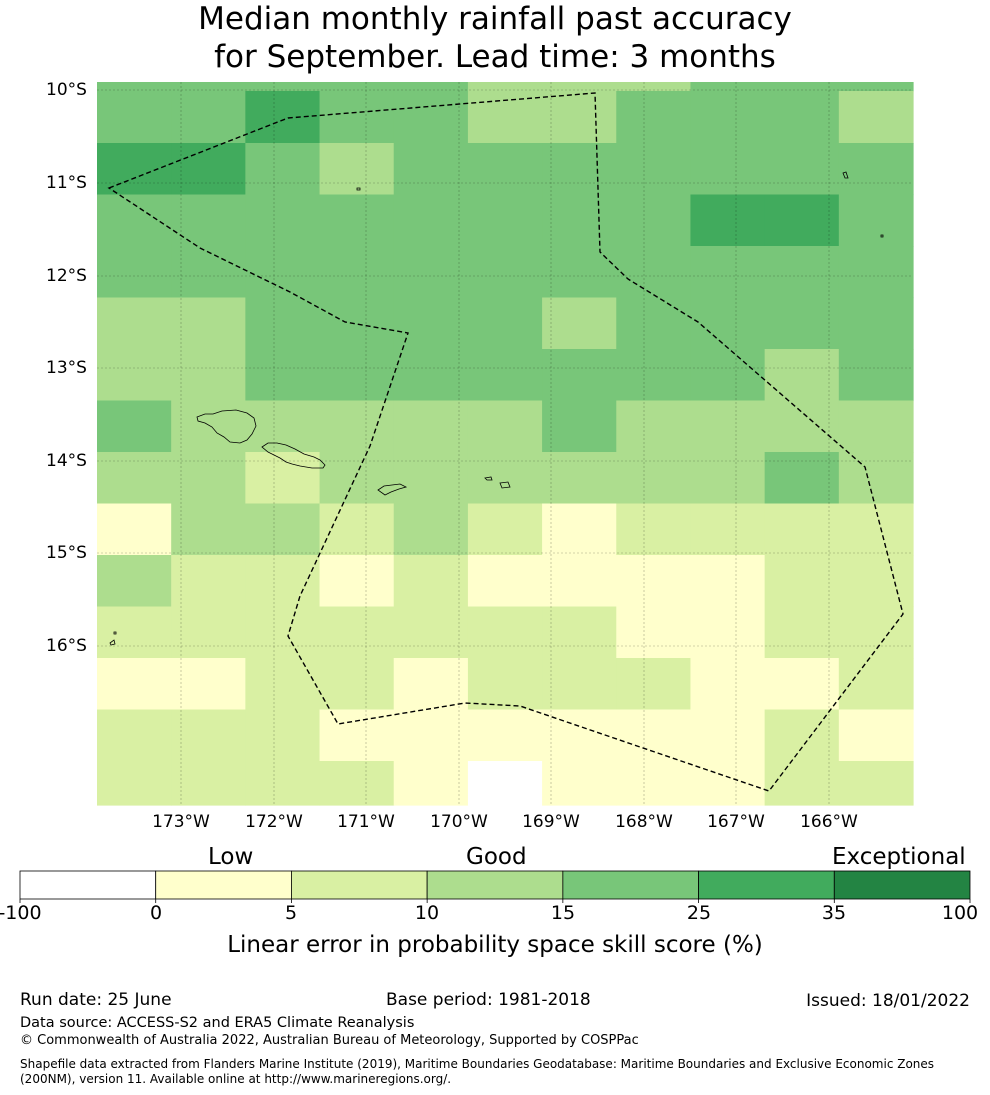 The image size is (990, 1095). Describe the element at coordinates (736, 822) in the screenshot. I see `lon-label-167w: 167°W` at that location.